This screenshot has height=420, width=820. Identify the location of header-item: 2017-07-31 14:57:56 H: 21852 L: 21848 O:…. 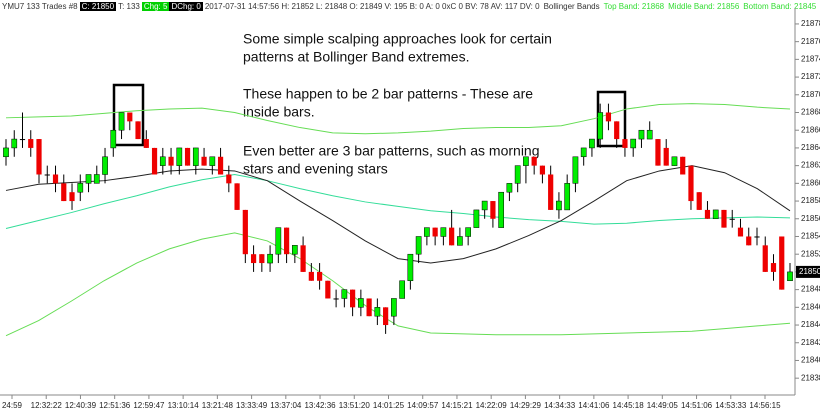
(372, 6).